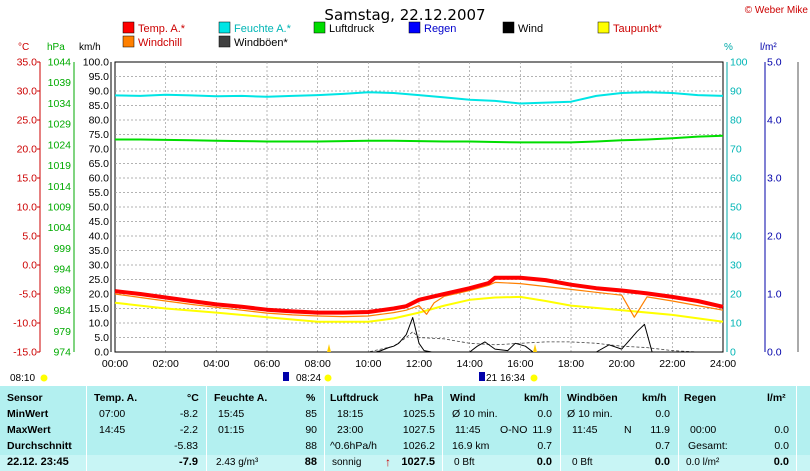  Describe the element at coordinates (582, 462) in the screenshot. I see `current-gust-bft: 0 Bft` at that location.